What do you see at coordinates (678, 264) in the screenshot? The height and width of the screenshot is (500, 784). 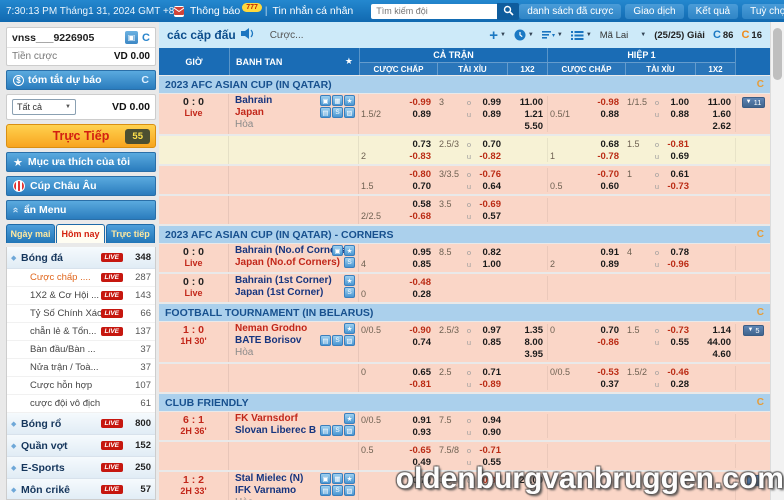 I see `odds-value: -0.96` at bounding box center [678, 264].